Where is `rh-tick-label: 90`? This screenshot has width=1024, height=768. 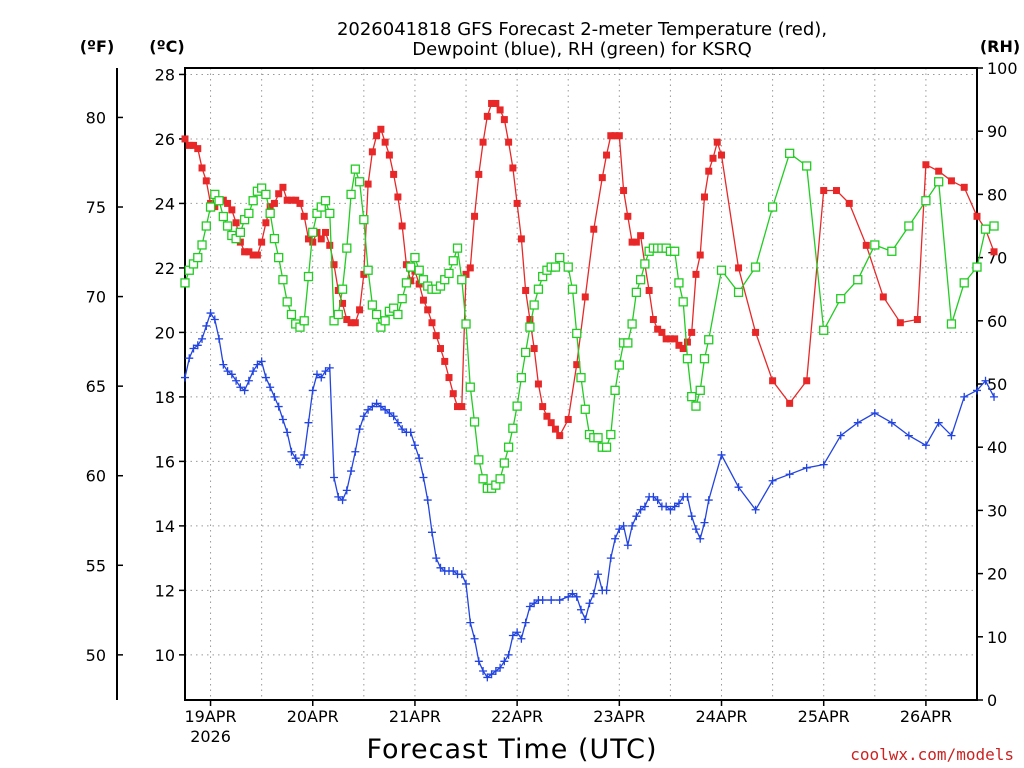
rh-tick-label: 90 is located at coordinates (997, 131).